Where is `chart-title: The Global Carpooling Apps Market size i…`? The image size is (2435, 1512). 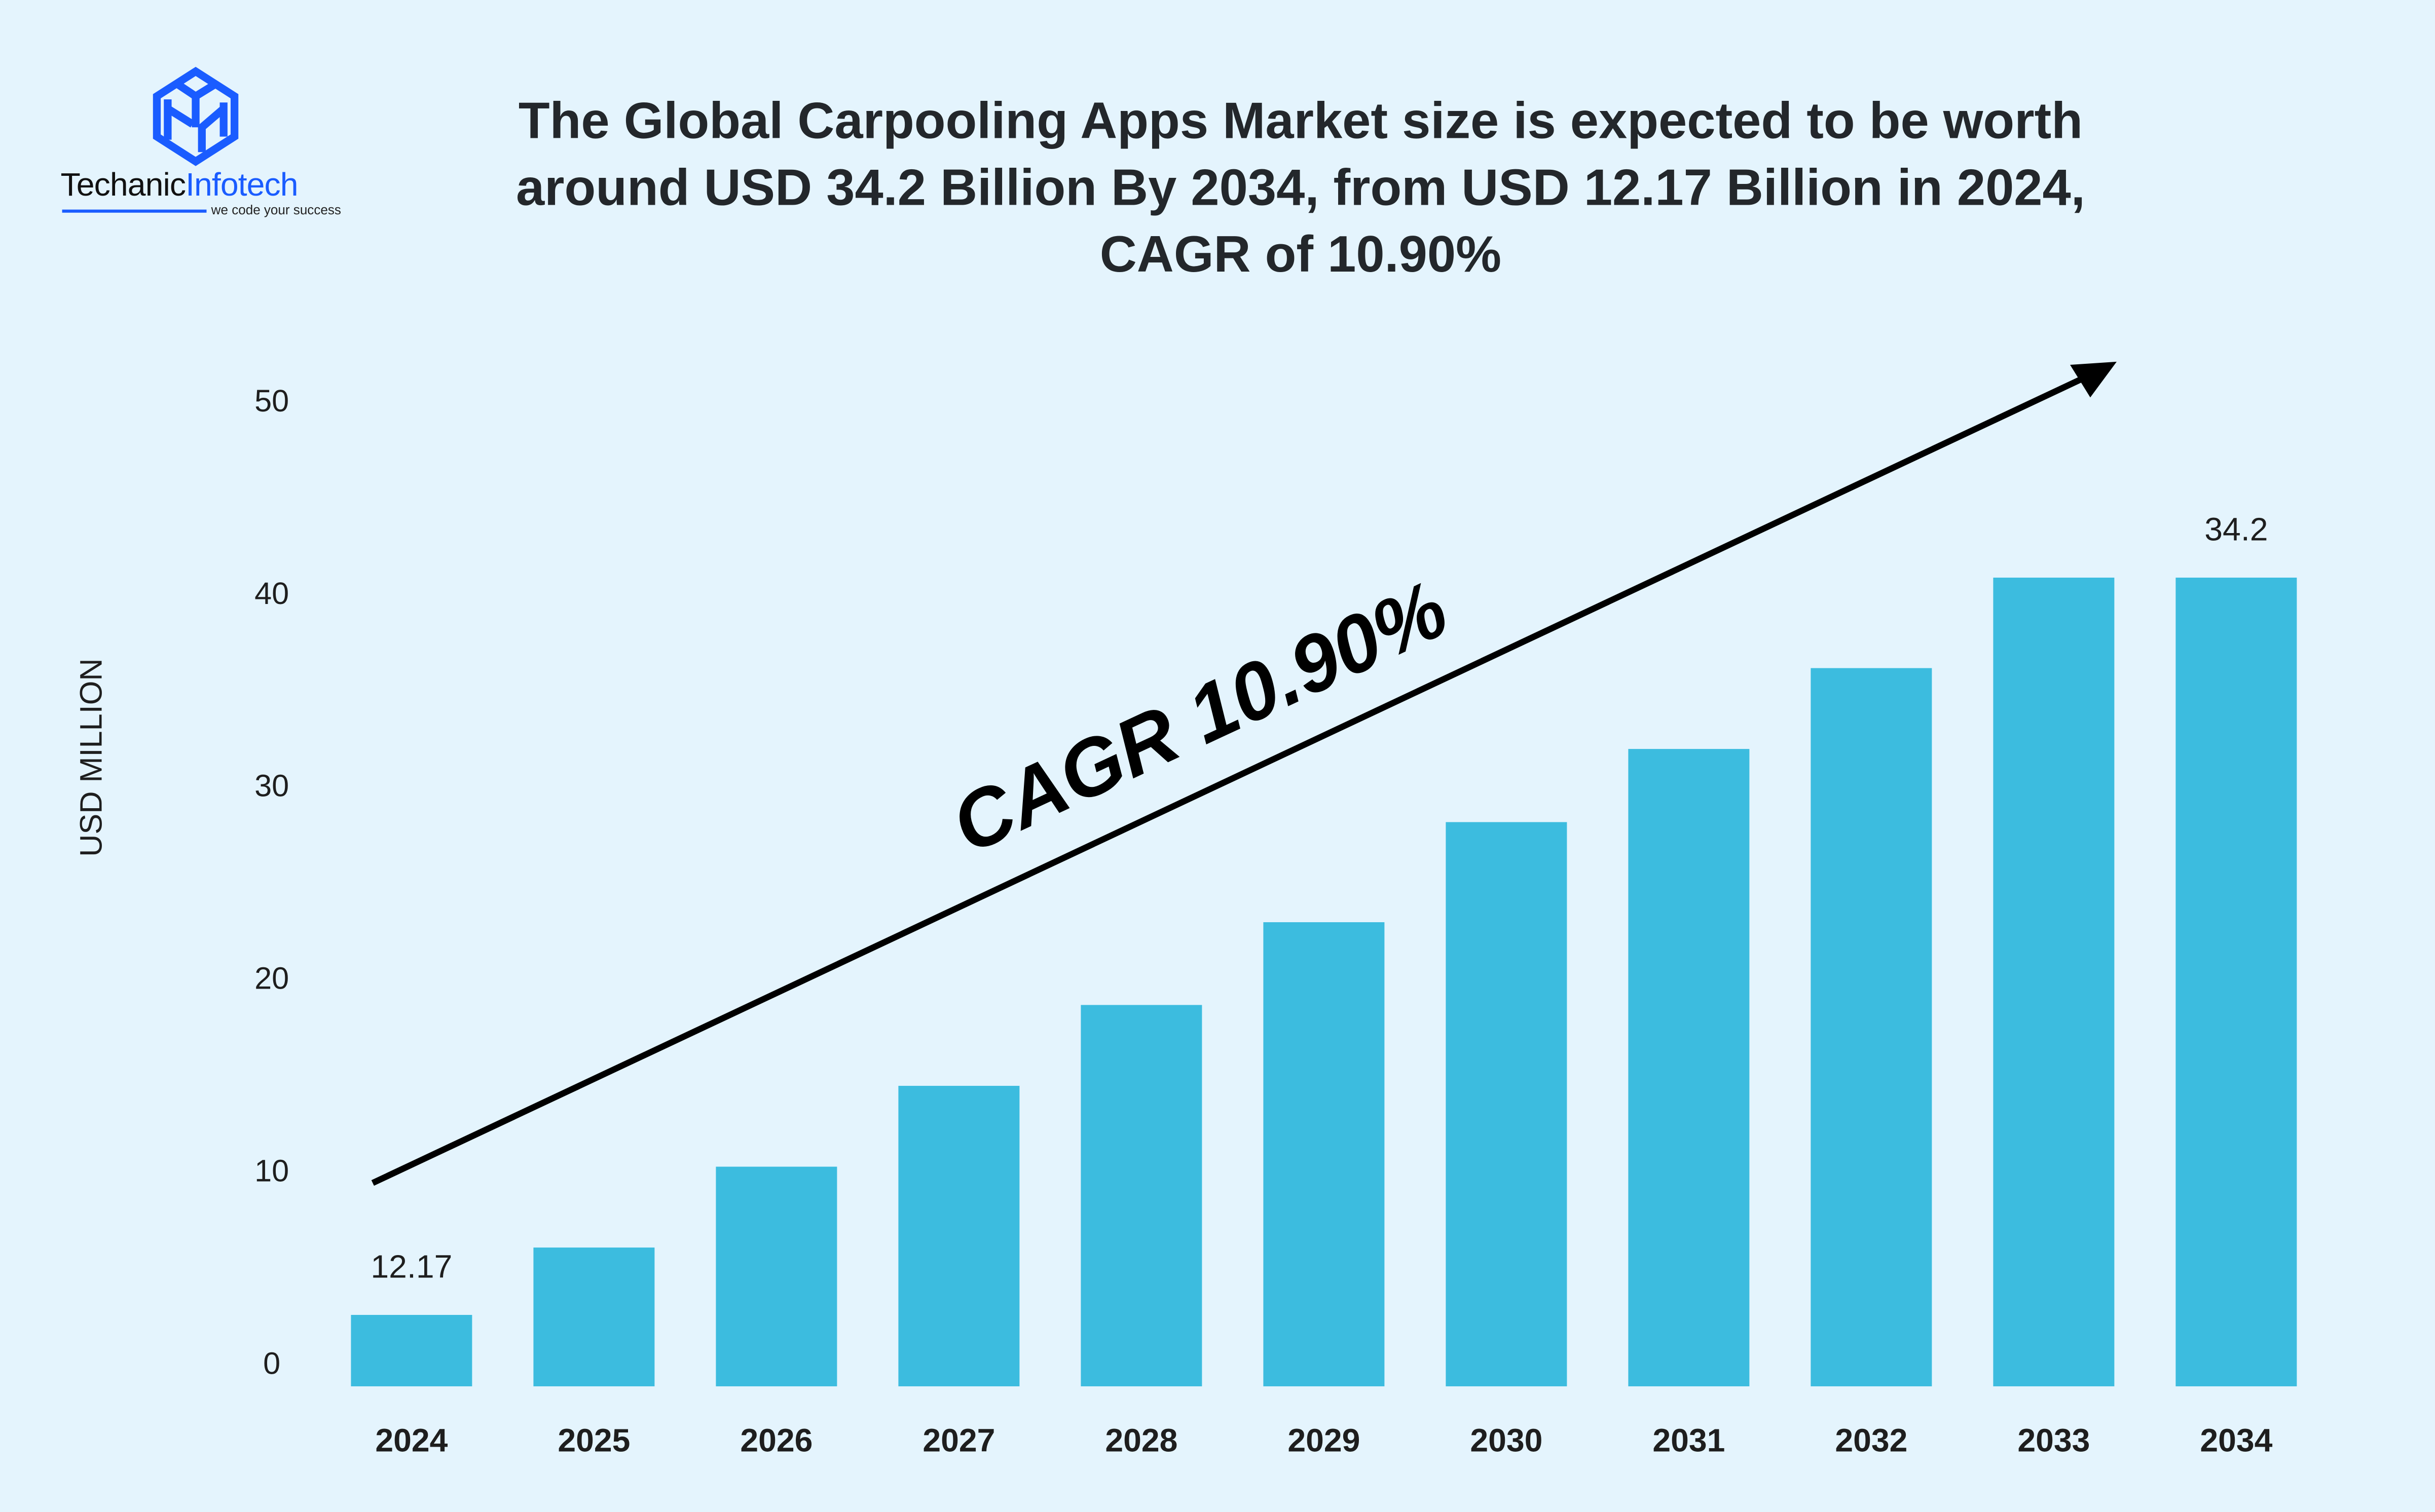
chart-title: The Global Carpooling Apps Market size i… is located at coordinates (1300, 187).